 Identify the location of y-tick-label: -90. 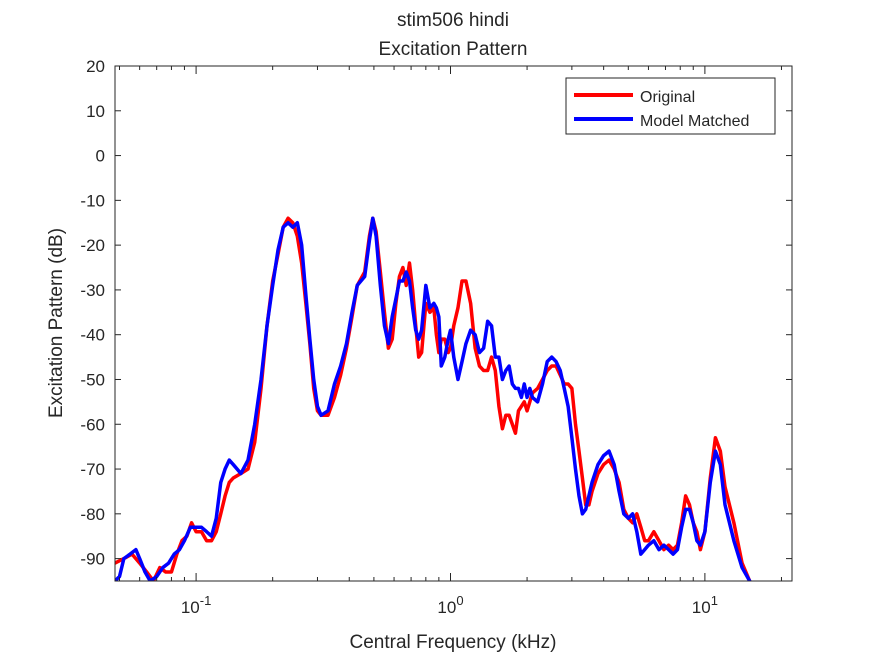
(92, 559).